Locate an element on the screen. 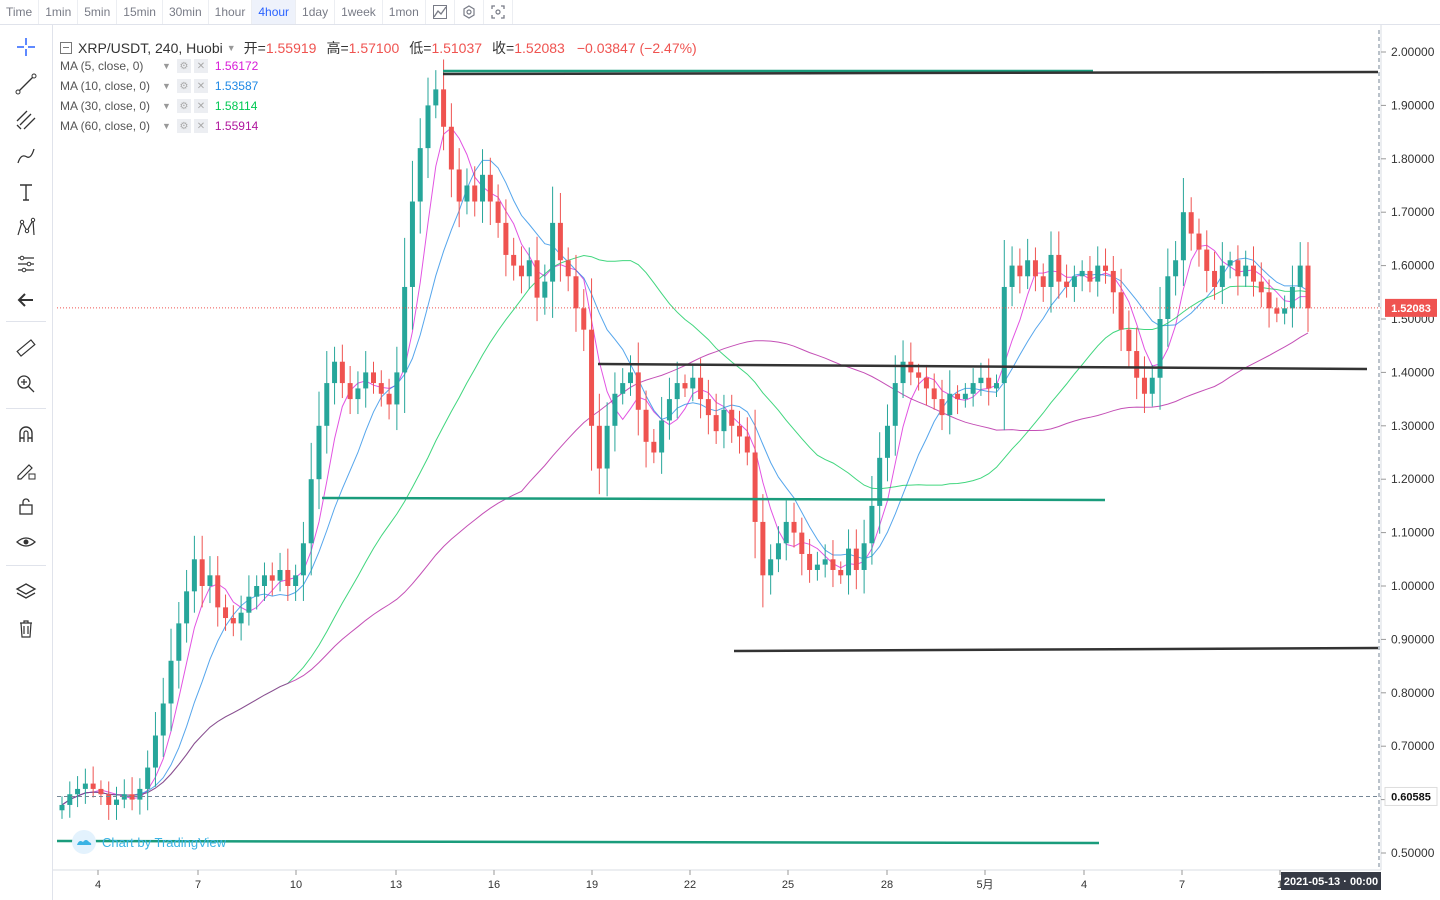 Image resolution: width=1440 pixels, height=900 pixels. timeframe-30min: 30min is located at coordinates (186, 12).